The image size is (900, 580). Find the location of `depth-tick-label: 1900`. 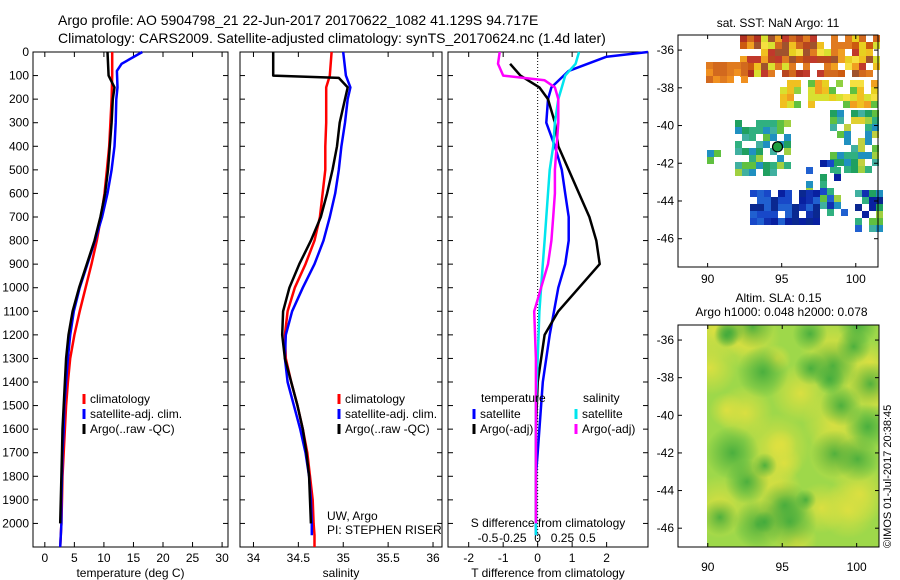

depth-tick-label: 1900 is located at coordinates (15, 500).